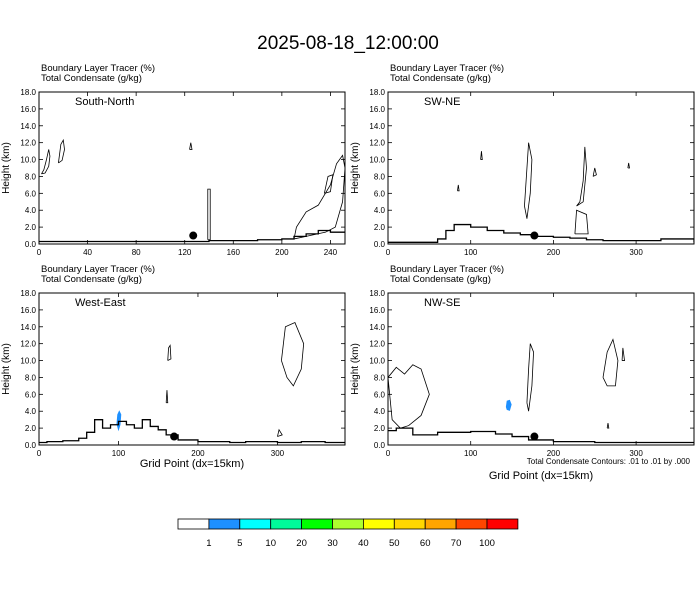 Image resolution: width=696 pixels, height=612 pixels. What do you see at coordinates (301, 543) in the screenshot?
I see `colorbar-label: 20` at bounding box center [301, 543].